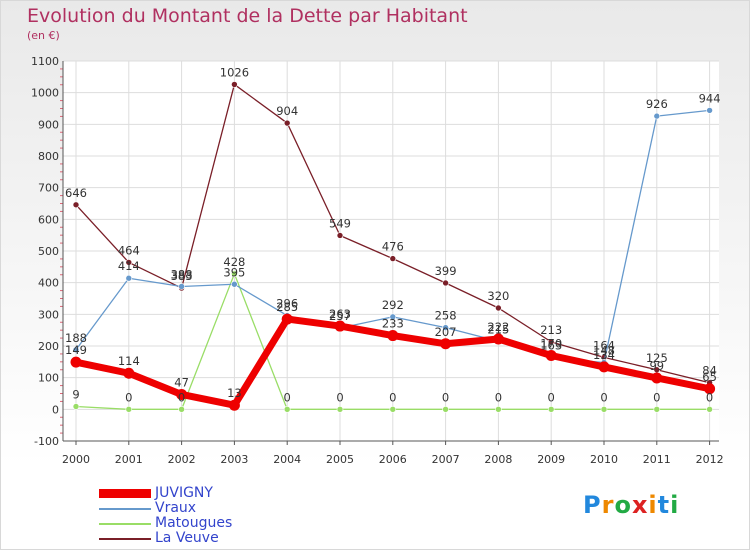  I want to click on data-label: 383, so click(182, 276).